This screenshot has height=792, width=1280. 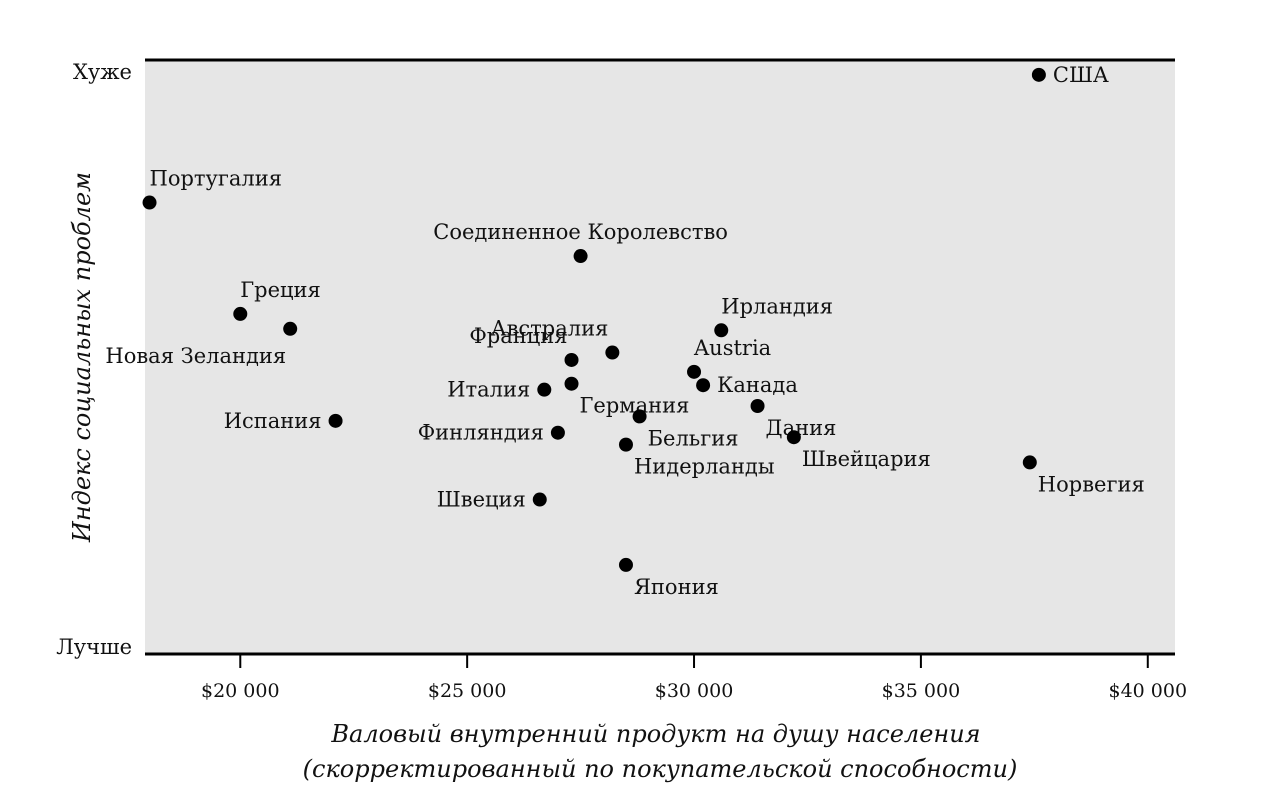 I want to click on point-label: Дания, so click(x=801, y=428).